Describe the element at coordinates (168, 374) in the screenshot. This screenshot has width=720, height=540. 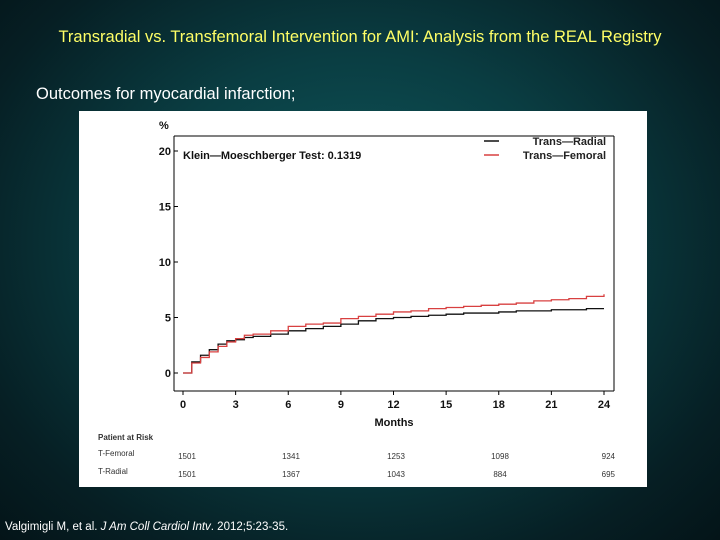
I see `y-tick-label: 0` at that location.